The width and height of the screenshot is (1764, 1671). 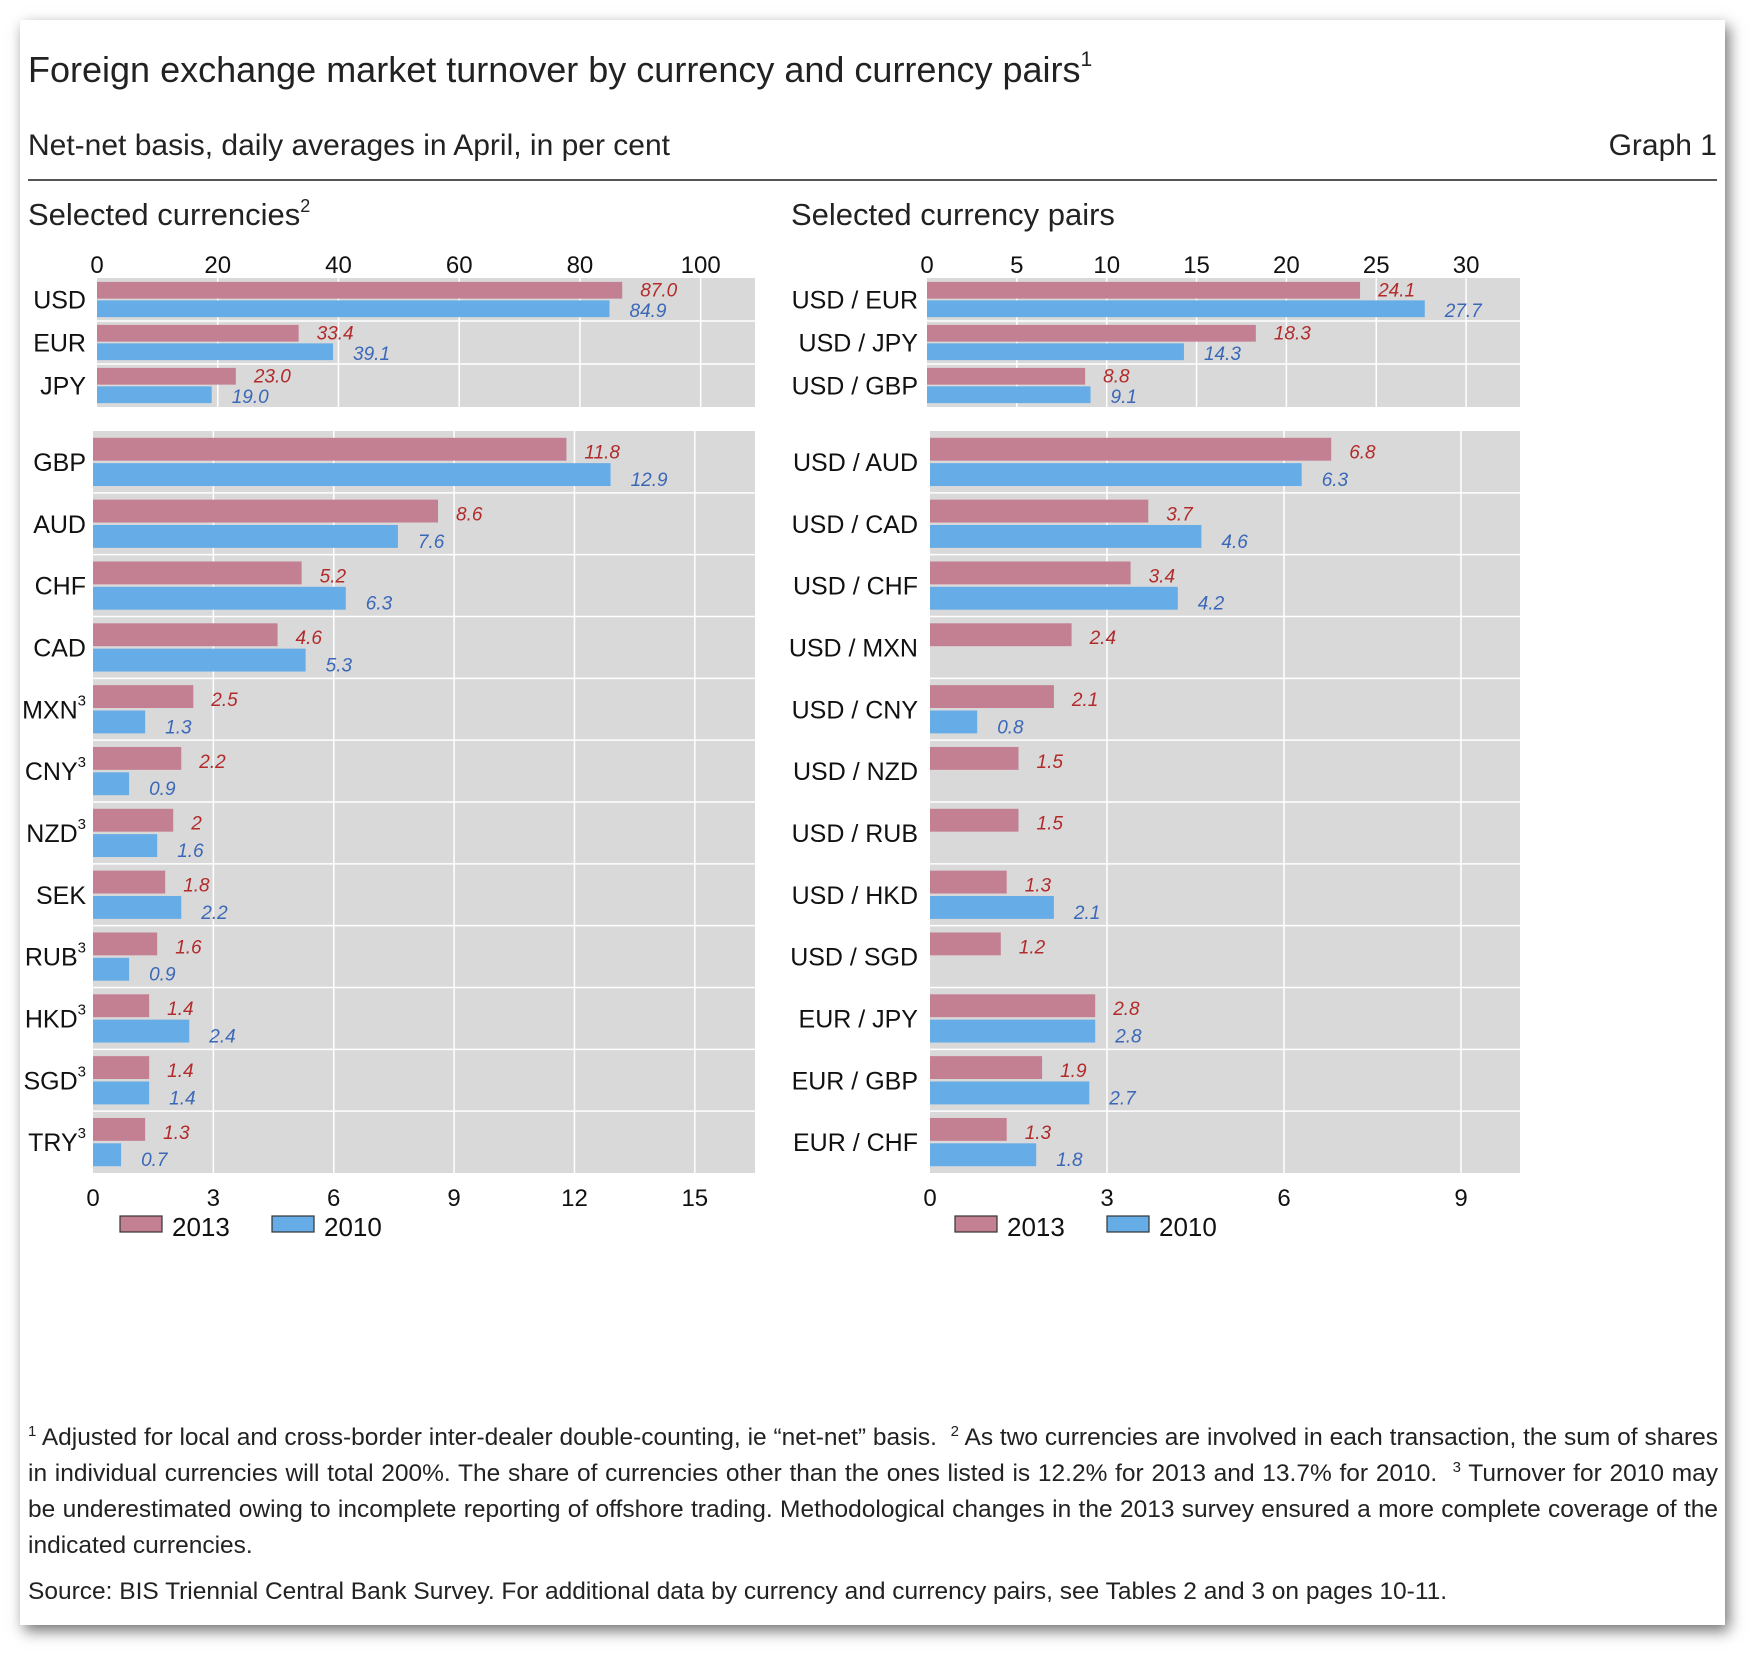 I want to click on value-label-2010: 1.8, so click(x=1069, y=1160).